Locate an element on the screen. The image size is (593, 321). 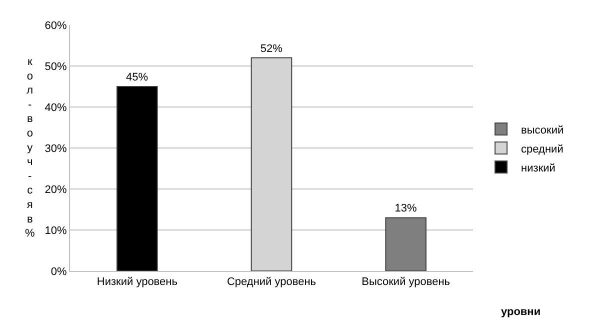
data-label: 13% is located at coordinates (405, 208).